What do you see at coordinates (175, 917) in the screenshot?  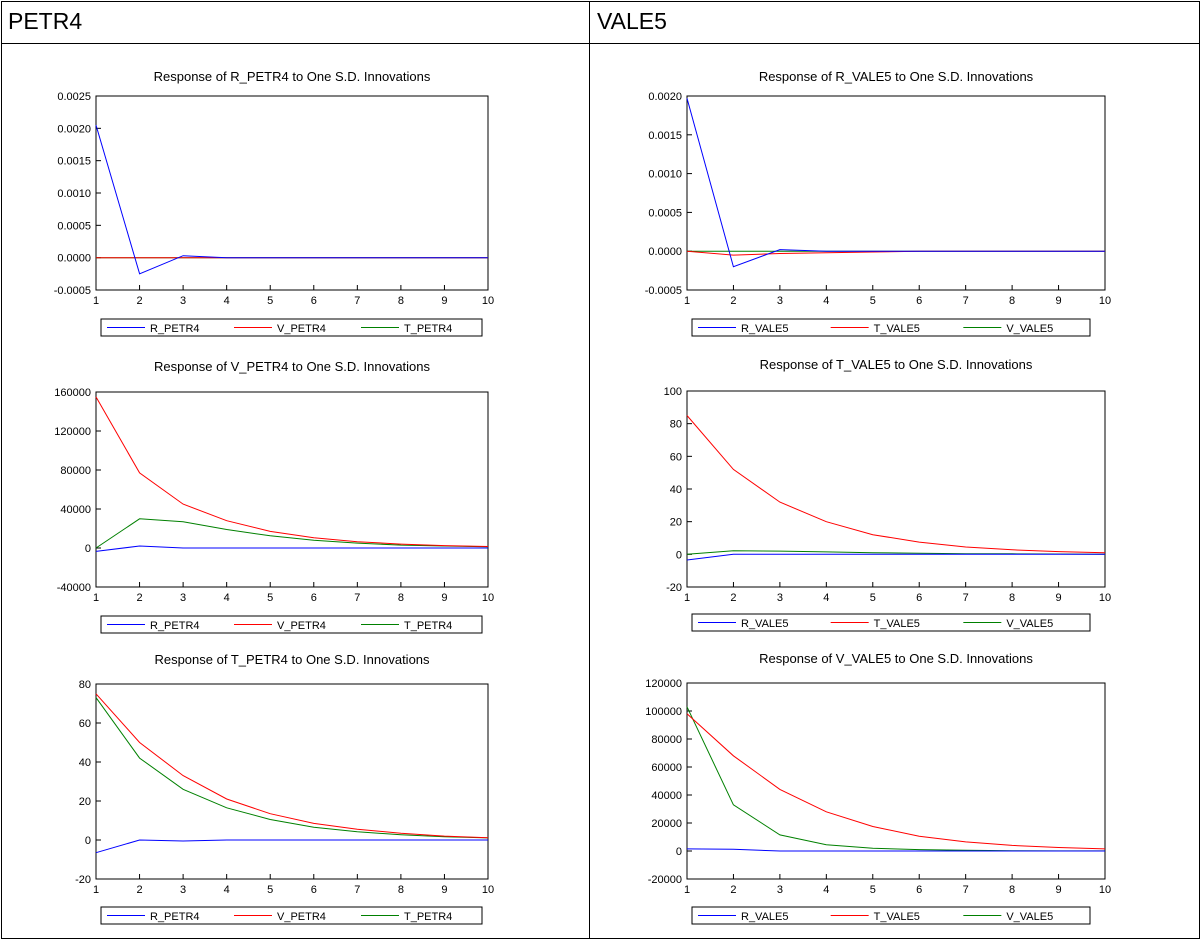 I see `legend-label: R_PETR4` at bounding box center [175, 917].